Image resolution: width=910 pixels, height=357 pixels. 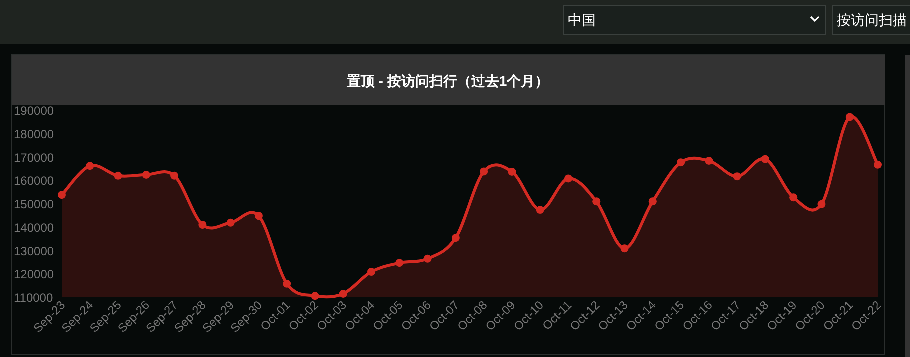 What do you see at coordinates (34, 134) in the screenshot?
I see `y-tick-label: 180000` at bounding box center [34, 134].